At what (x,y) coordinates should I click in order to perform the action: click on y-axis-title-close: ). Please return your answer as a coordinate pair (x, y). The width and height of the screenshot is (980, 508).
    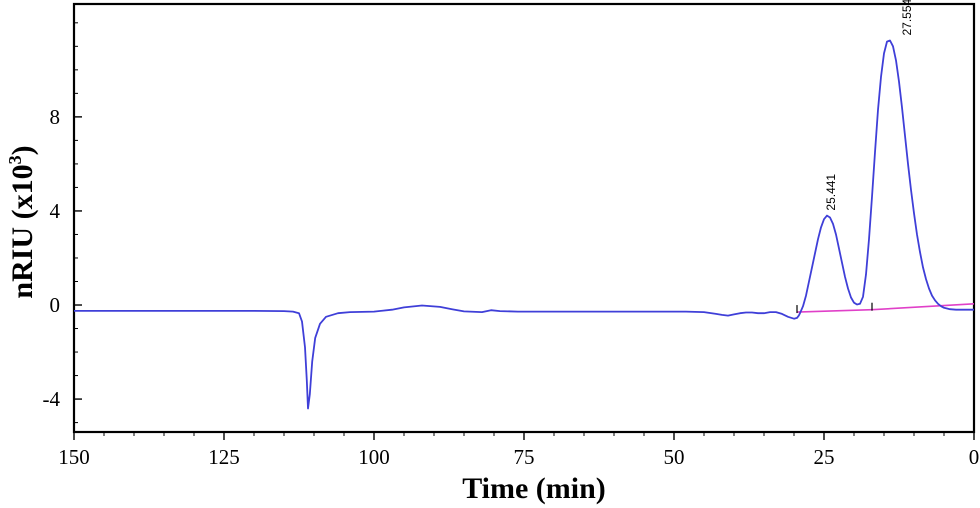
    Looking at the image, I should click on (22, 150).